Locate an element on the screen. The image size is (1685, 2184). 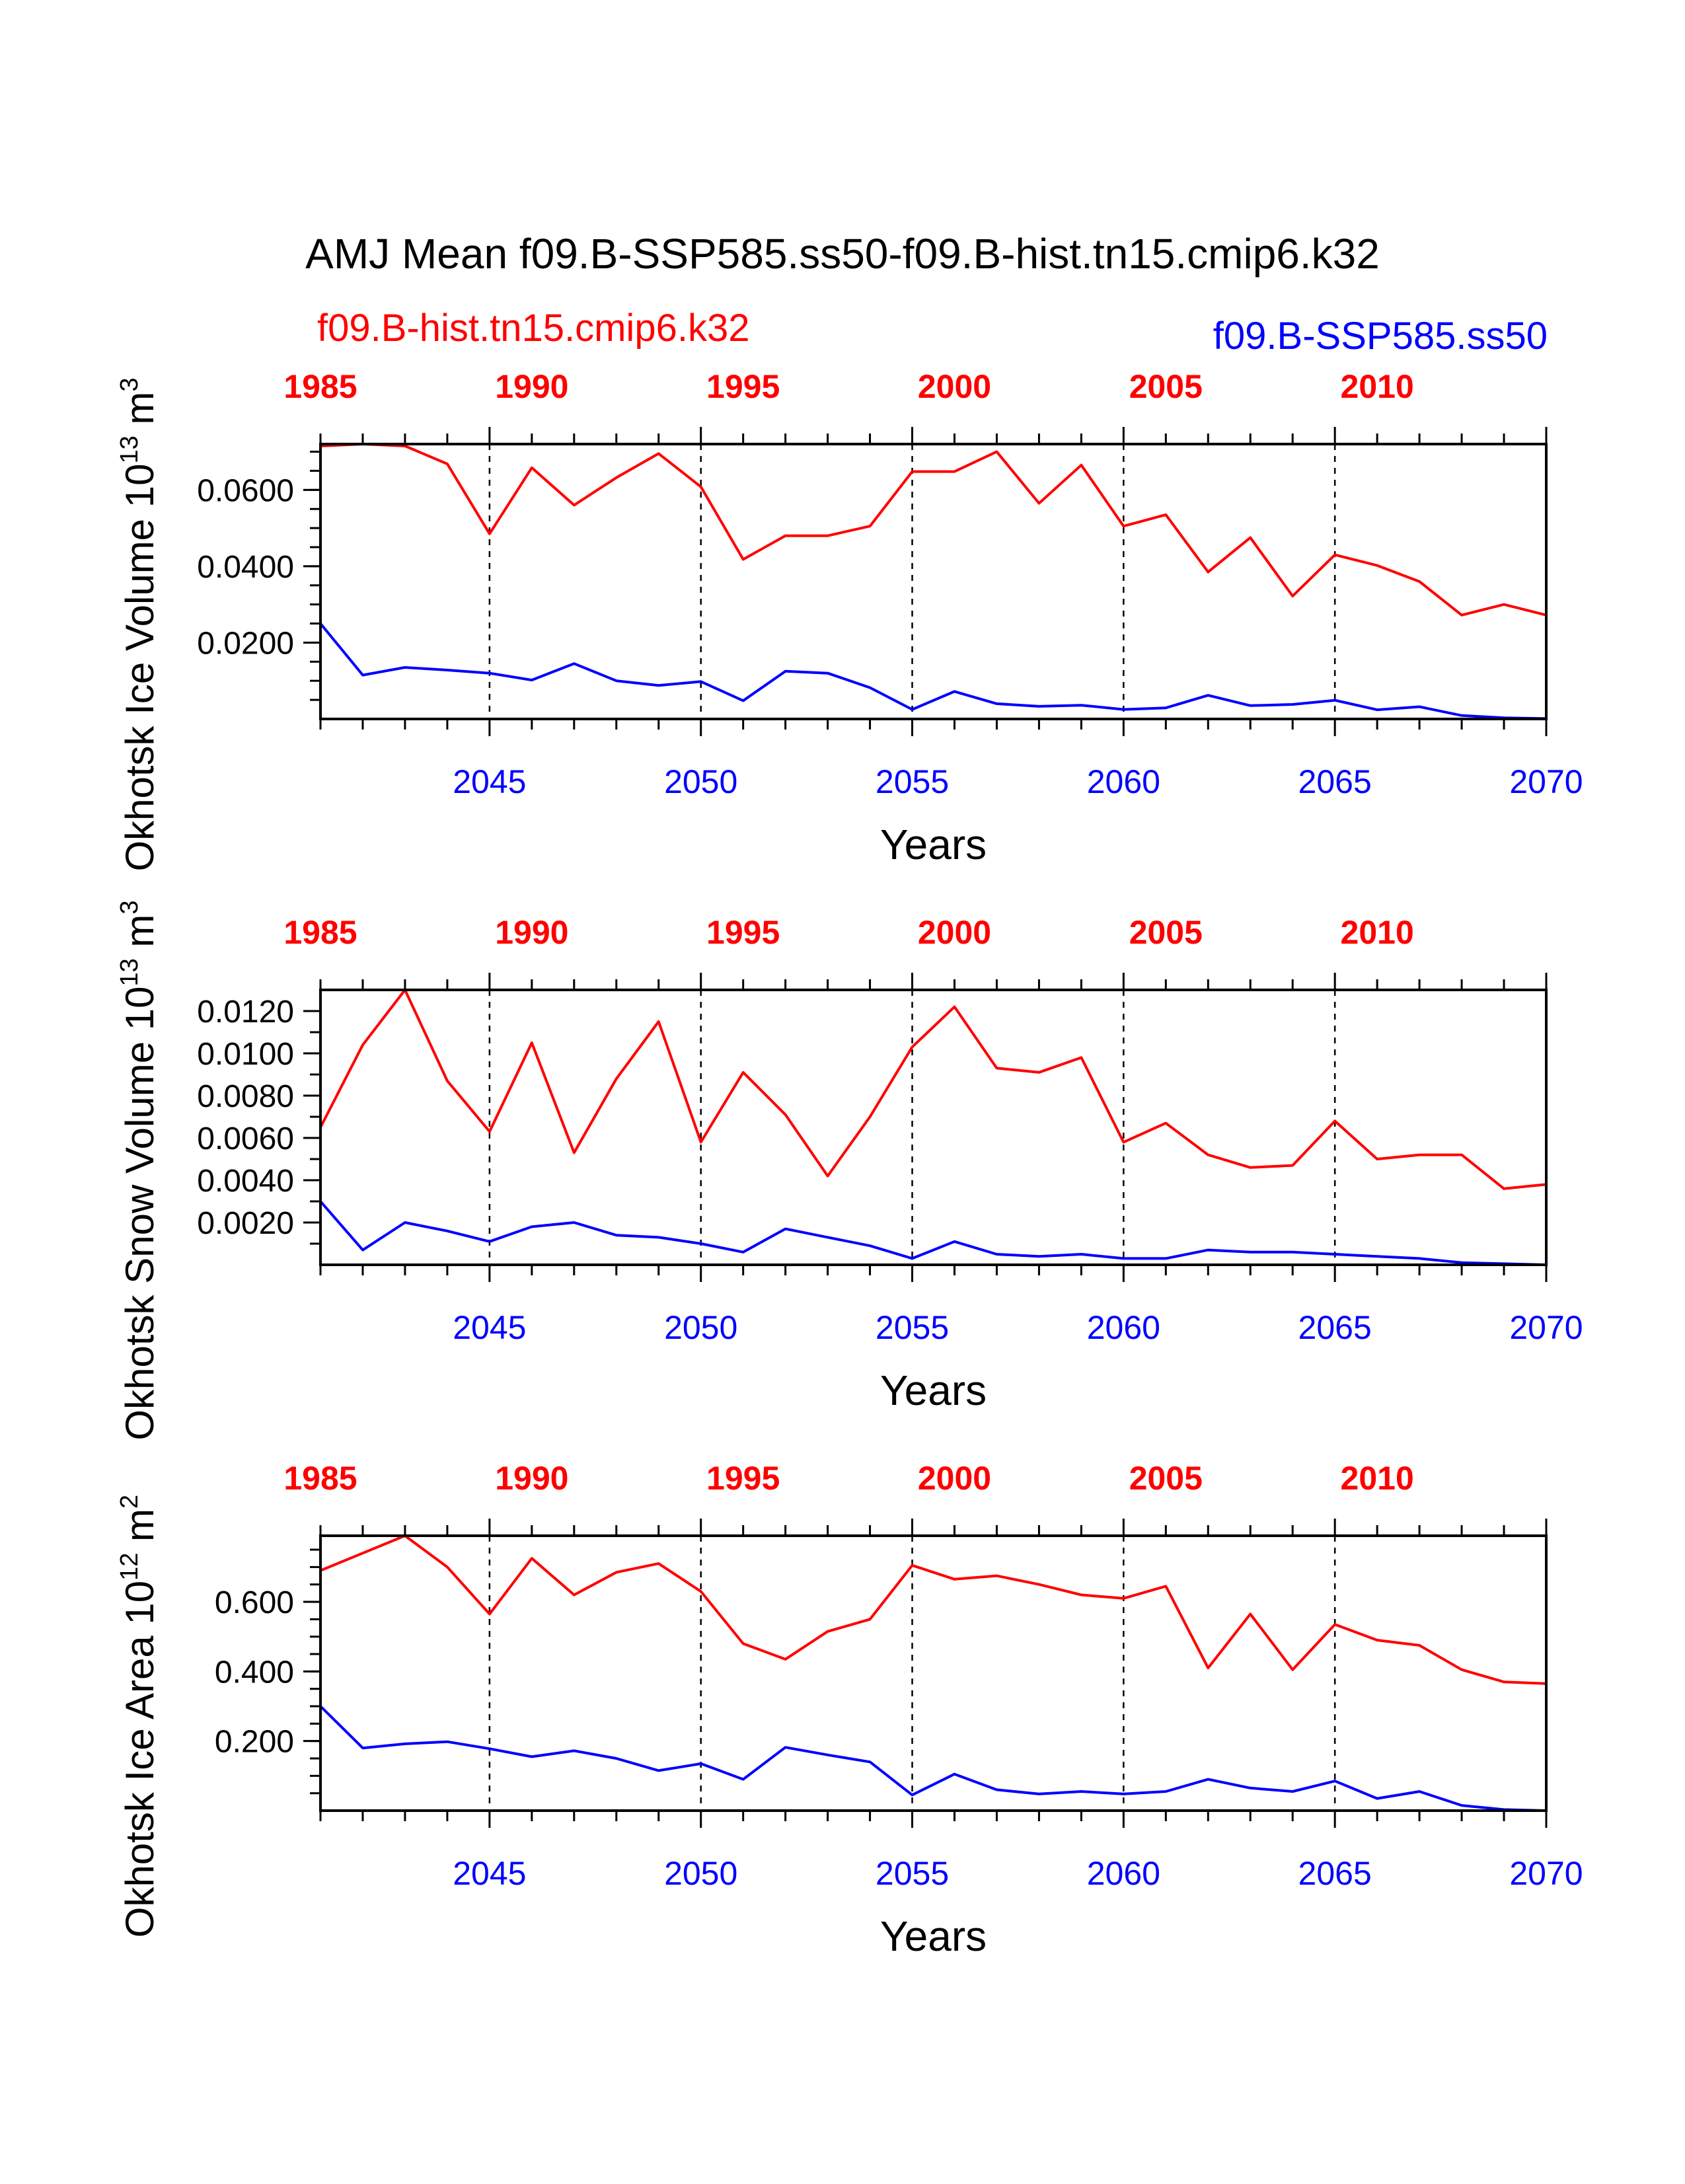
ytick-label: 0.0020 is located at coordinates (245, 1223).